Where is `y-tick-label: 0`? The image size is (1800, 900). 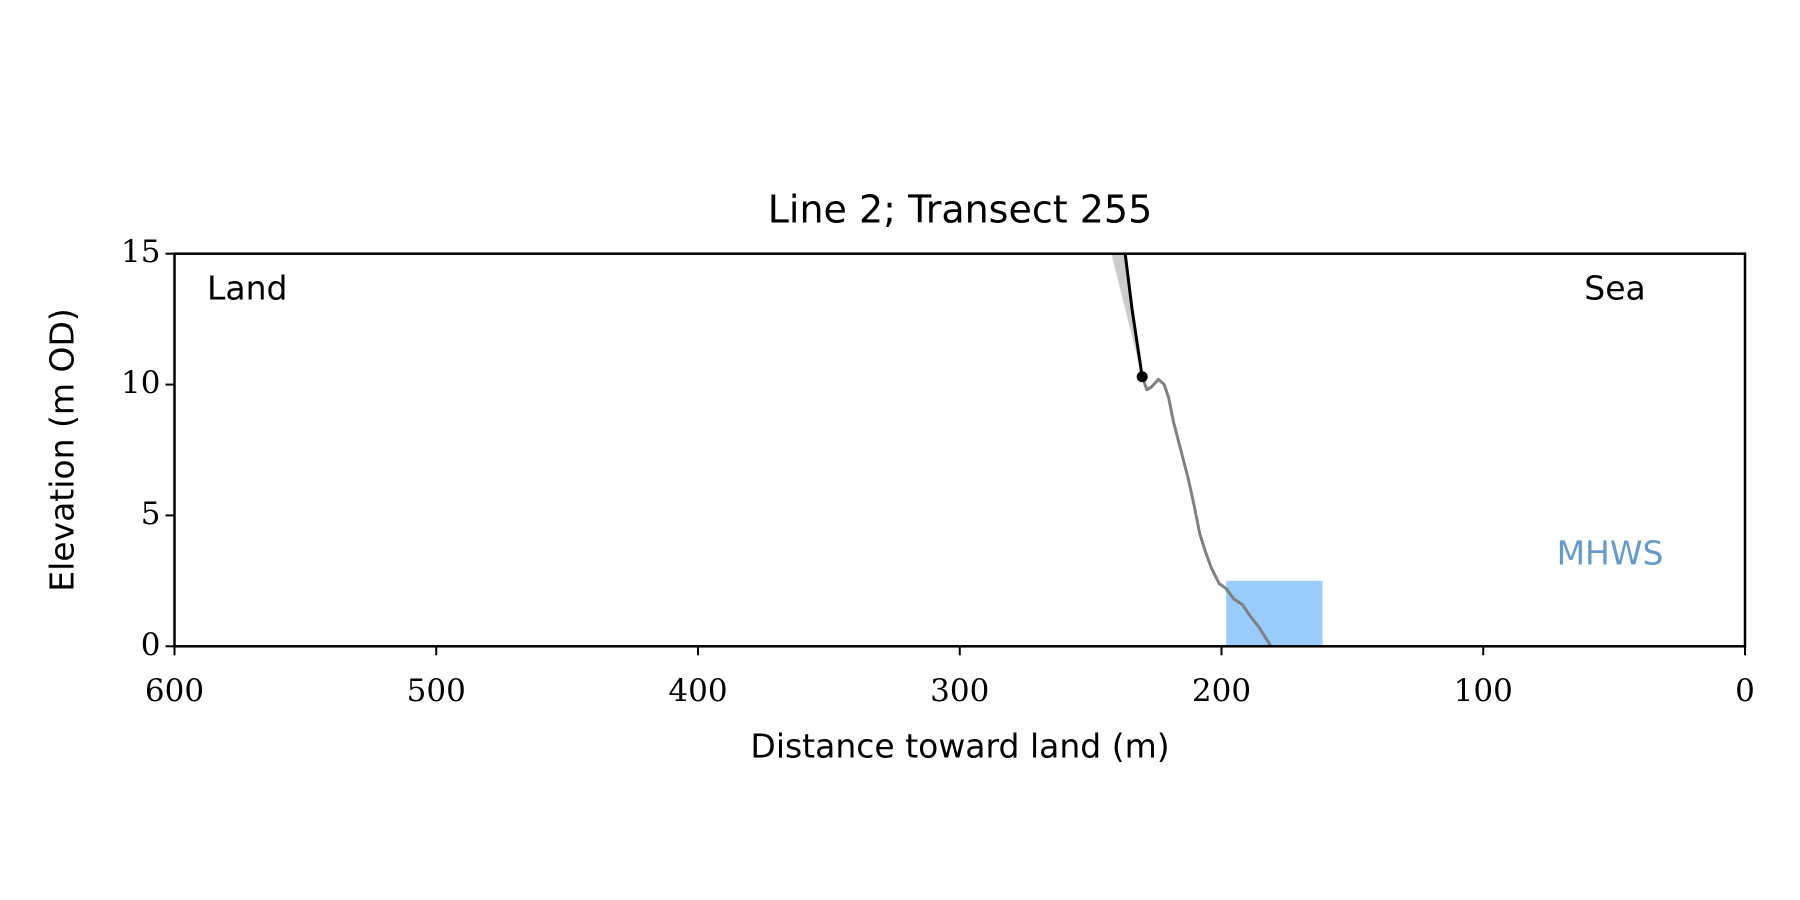 y-tick-label: 0 is located at coordinates (151, 645).